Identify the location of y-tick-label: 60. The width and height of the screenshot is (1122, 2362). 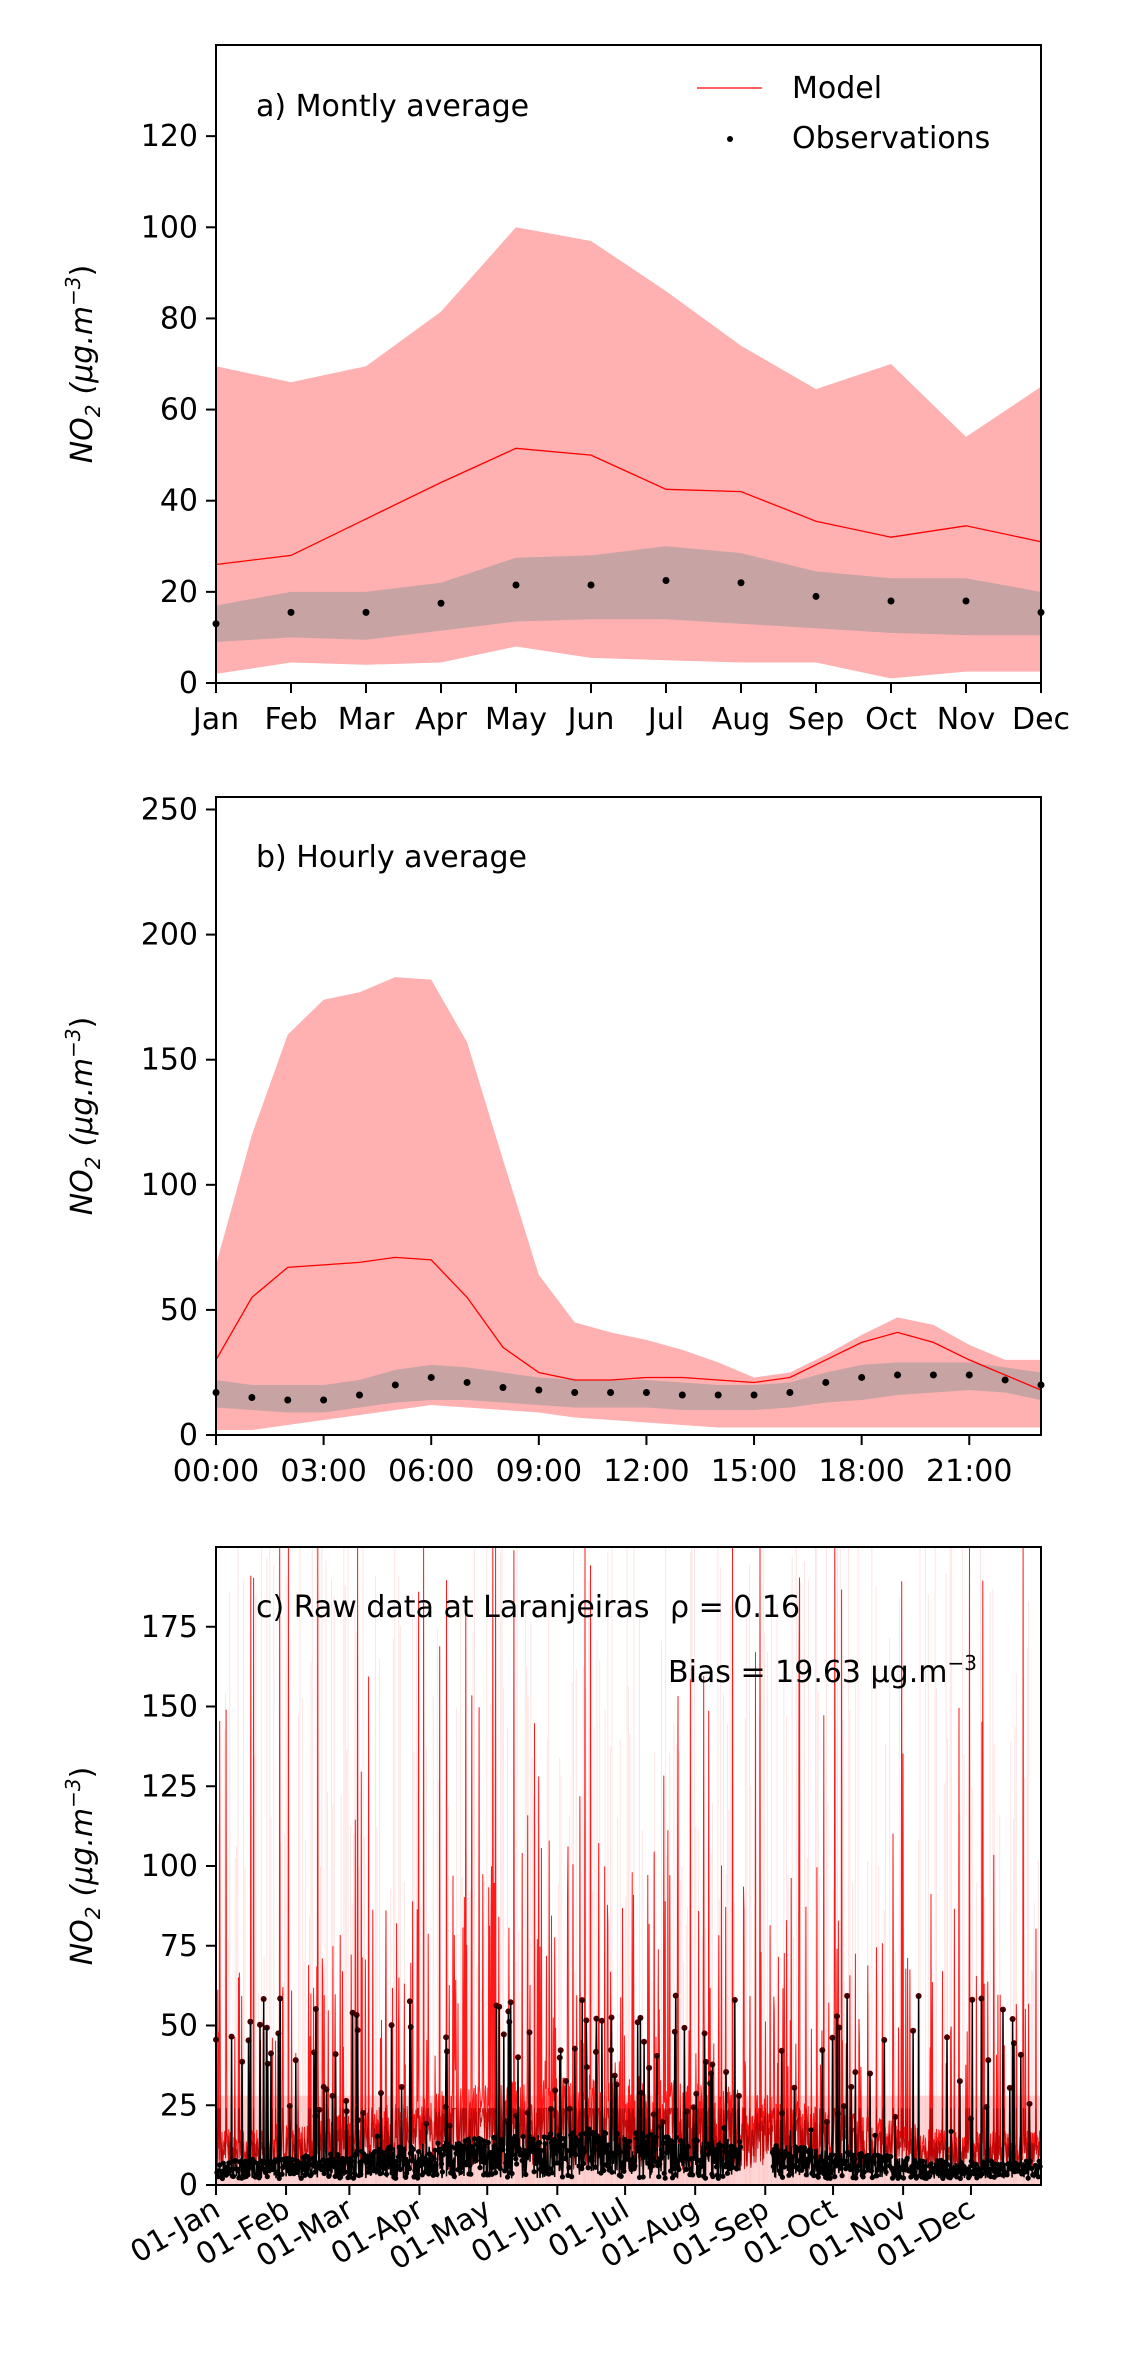
(179, 410).